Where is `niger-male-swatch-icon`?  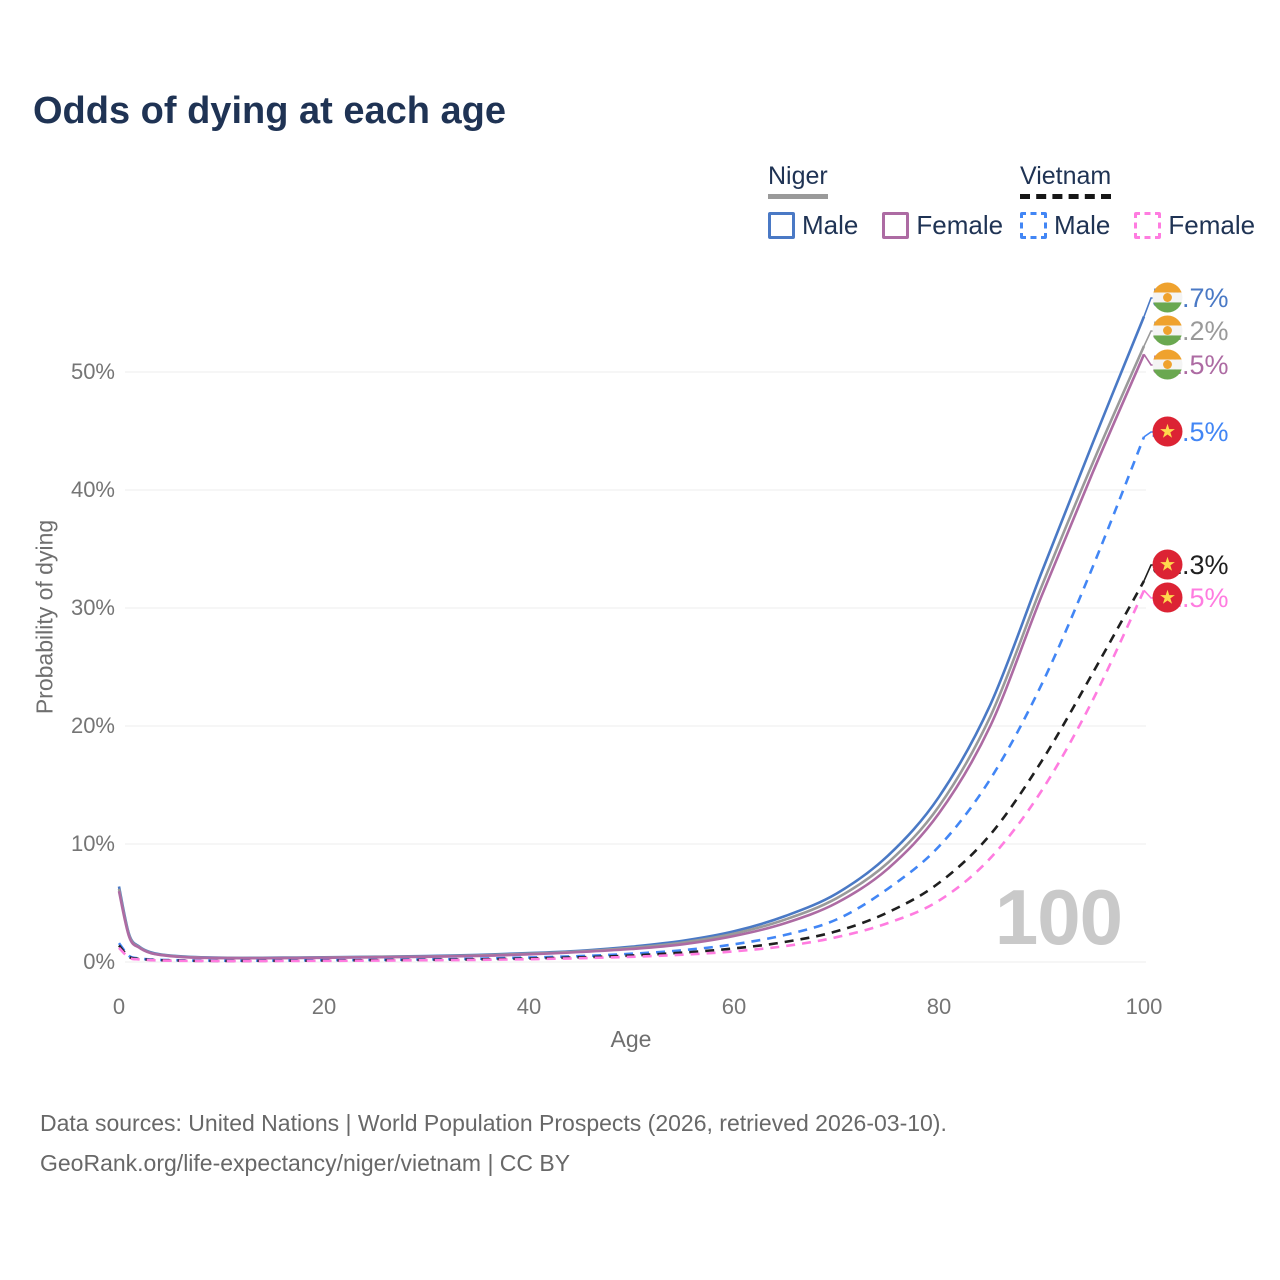 niger-male-swatch-icon is located at coordinates (781, 225).